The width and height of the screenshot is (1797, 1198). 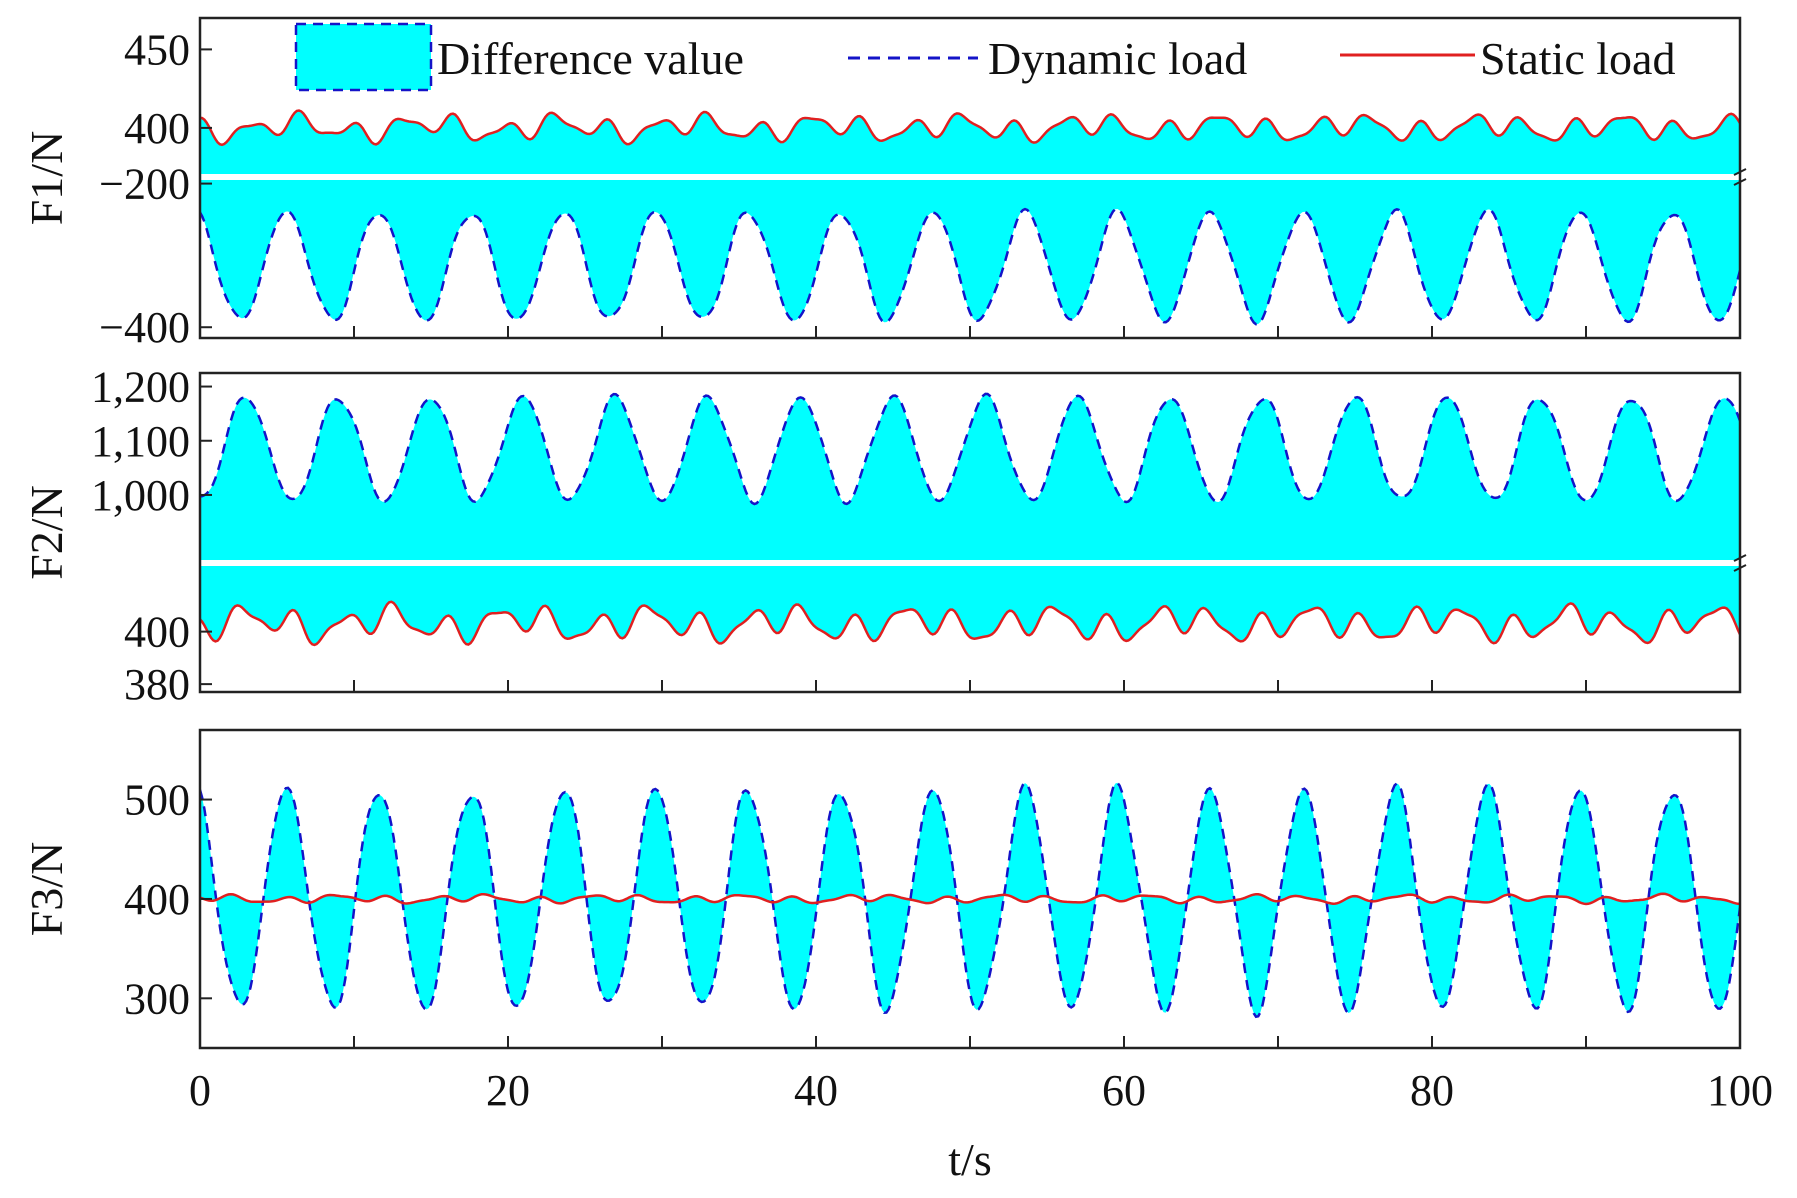 What do you see at coordinates (144, 327) in the screenshot?
I see `panel-1-ytick-label: −400` at bounding box center [144, 327].